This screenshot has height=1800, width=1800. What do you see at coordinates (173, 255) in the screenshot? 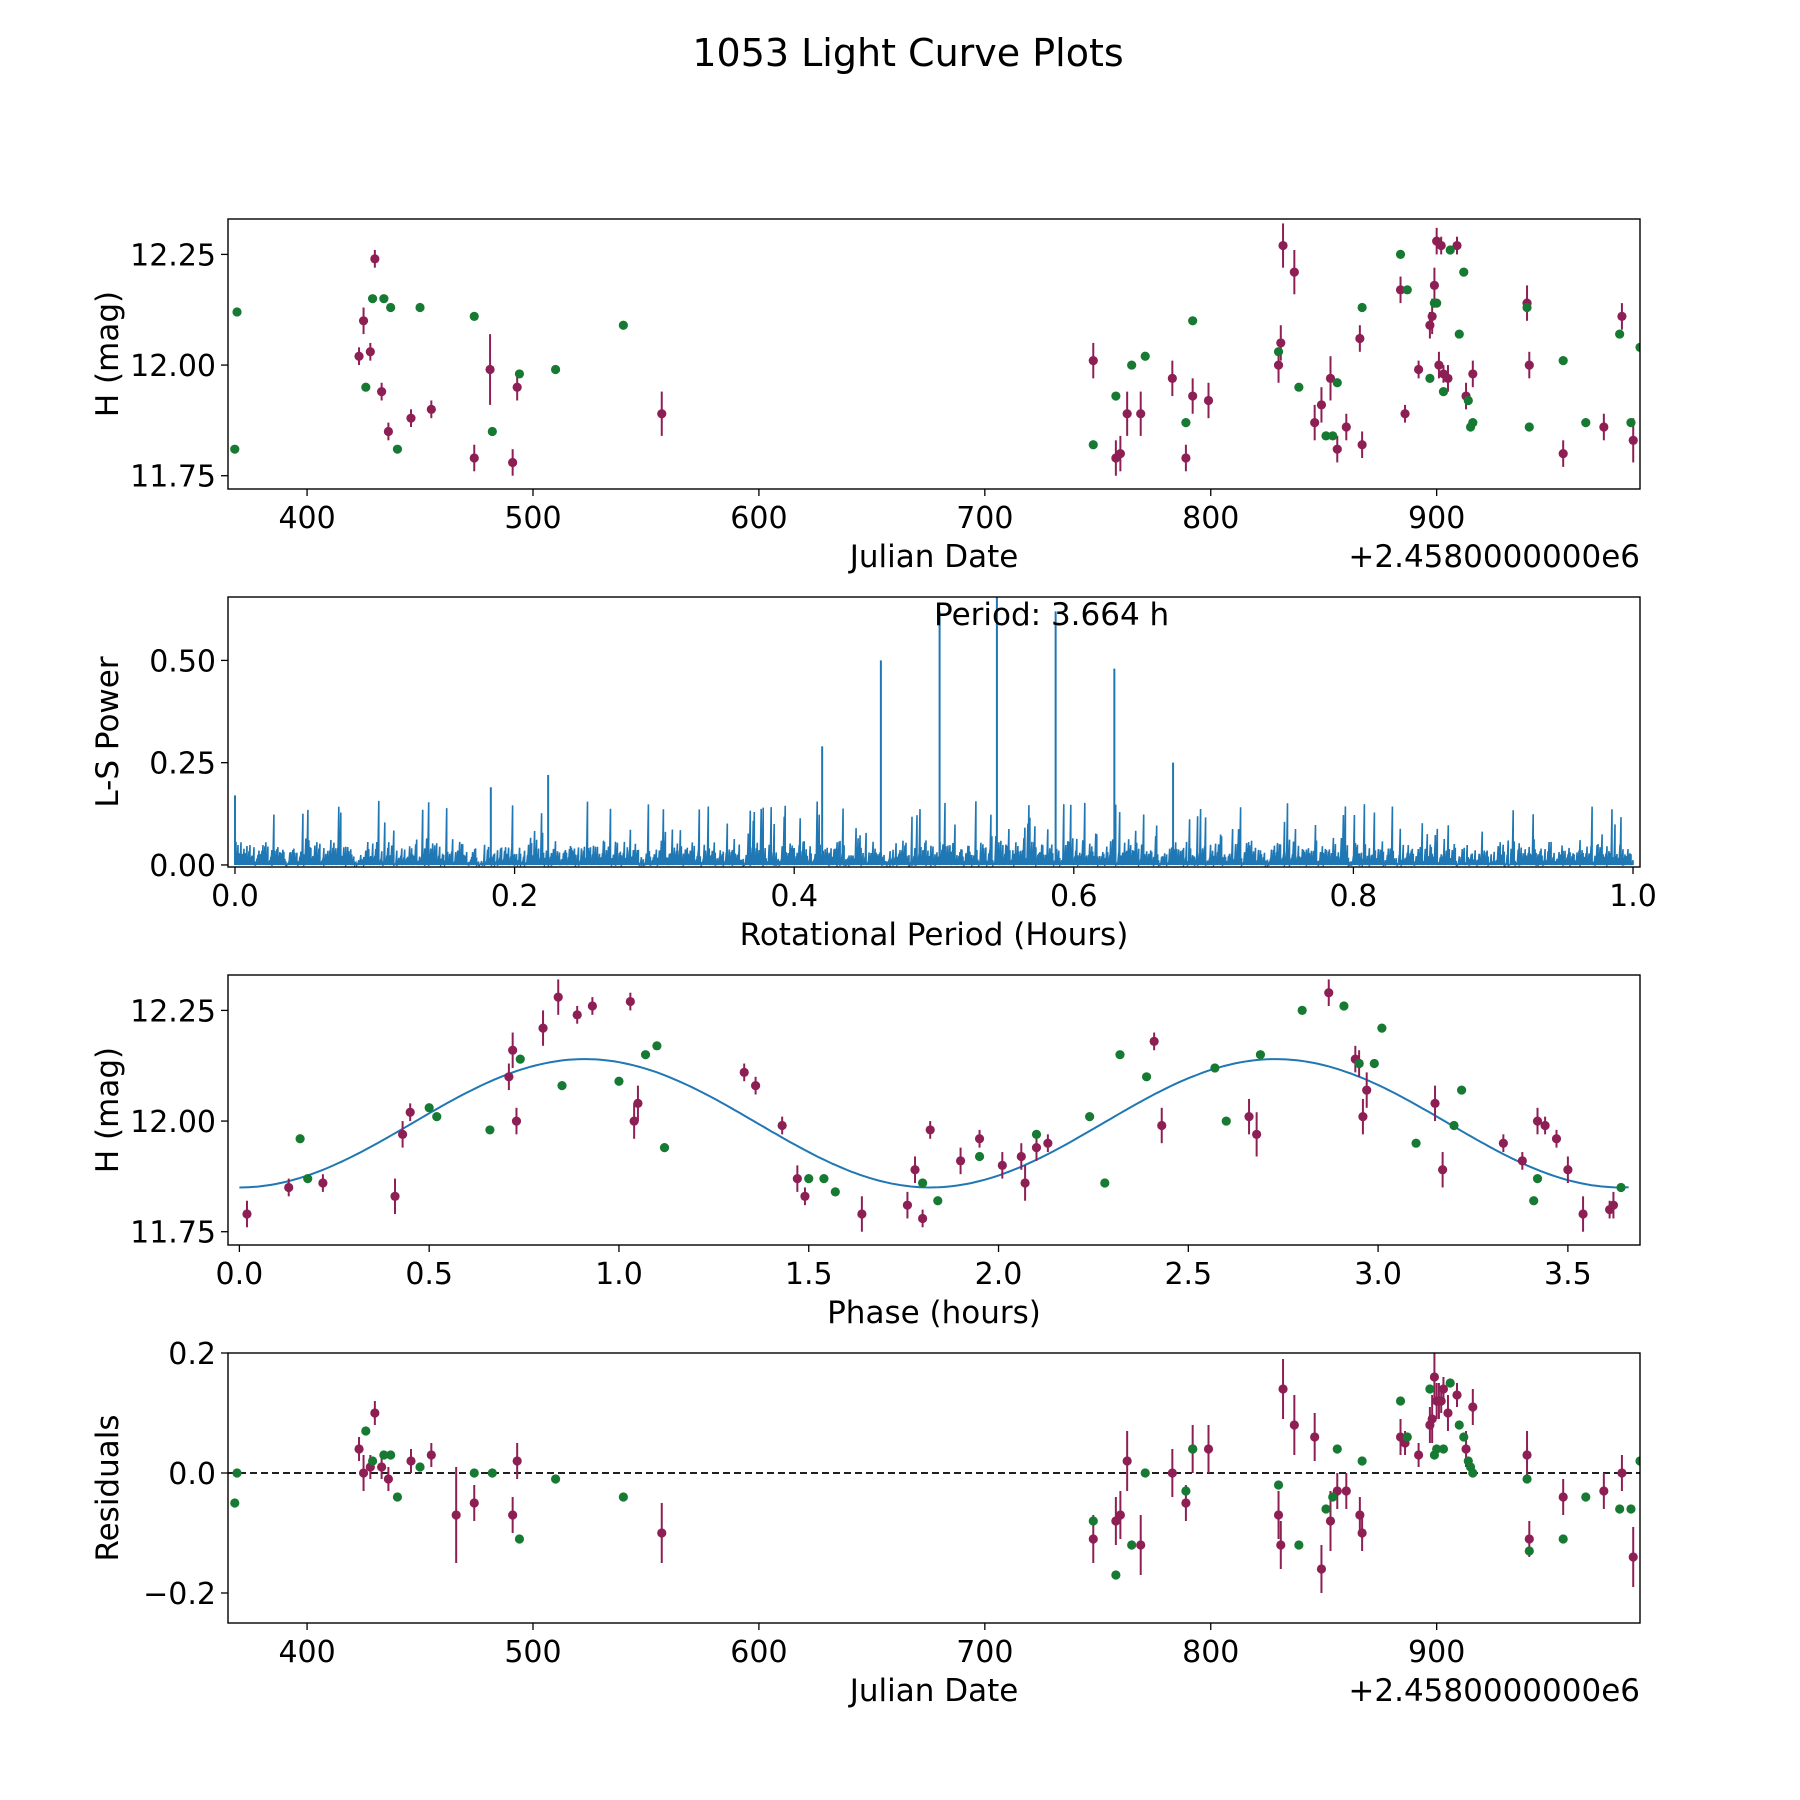
I see `y-tick-label: 12.25` at bounding box center [173, 255].